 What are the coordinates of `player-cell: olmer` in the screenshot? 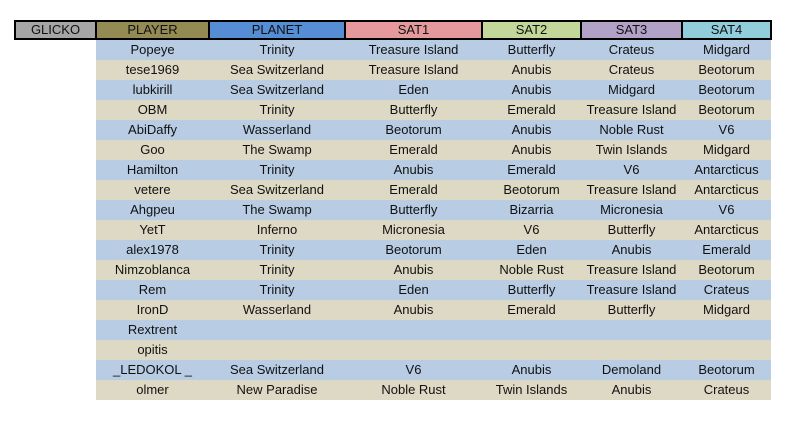 It's located at (152, 390).